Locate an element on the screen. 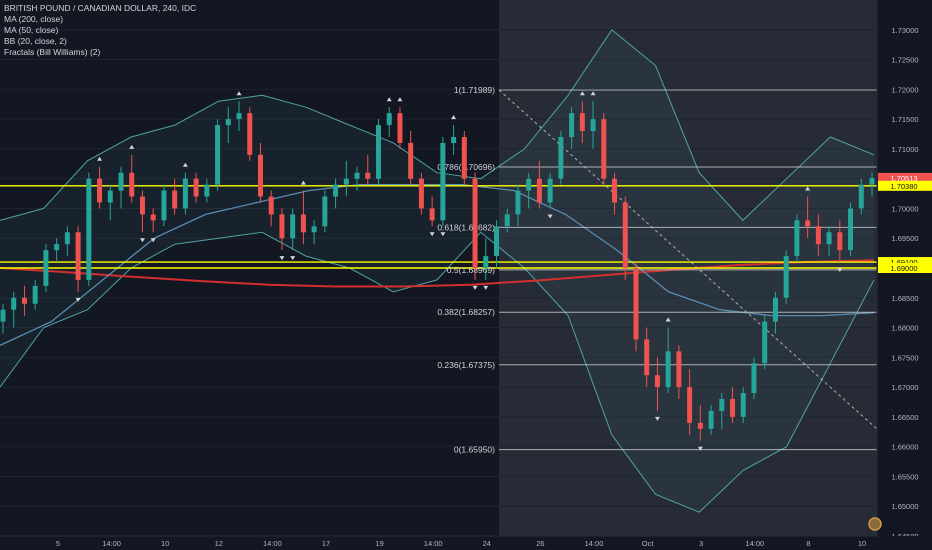 The width and height of the screenshot is (932, 550). price-label-text: 1.69000 is located at coordinates (903, 268).